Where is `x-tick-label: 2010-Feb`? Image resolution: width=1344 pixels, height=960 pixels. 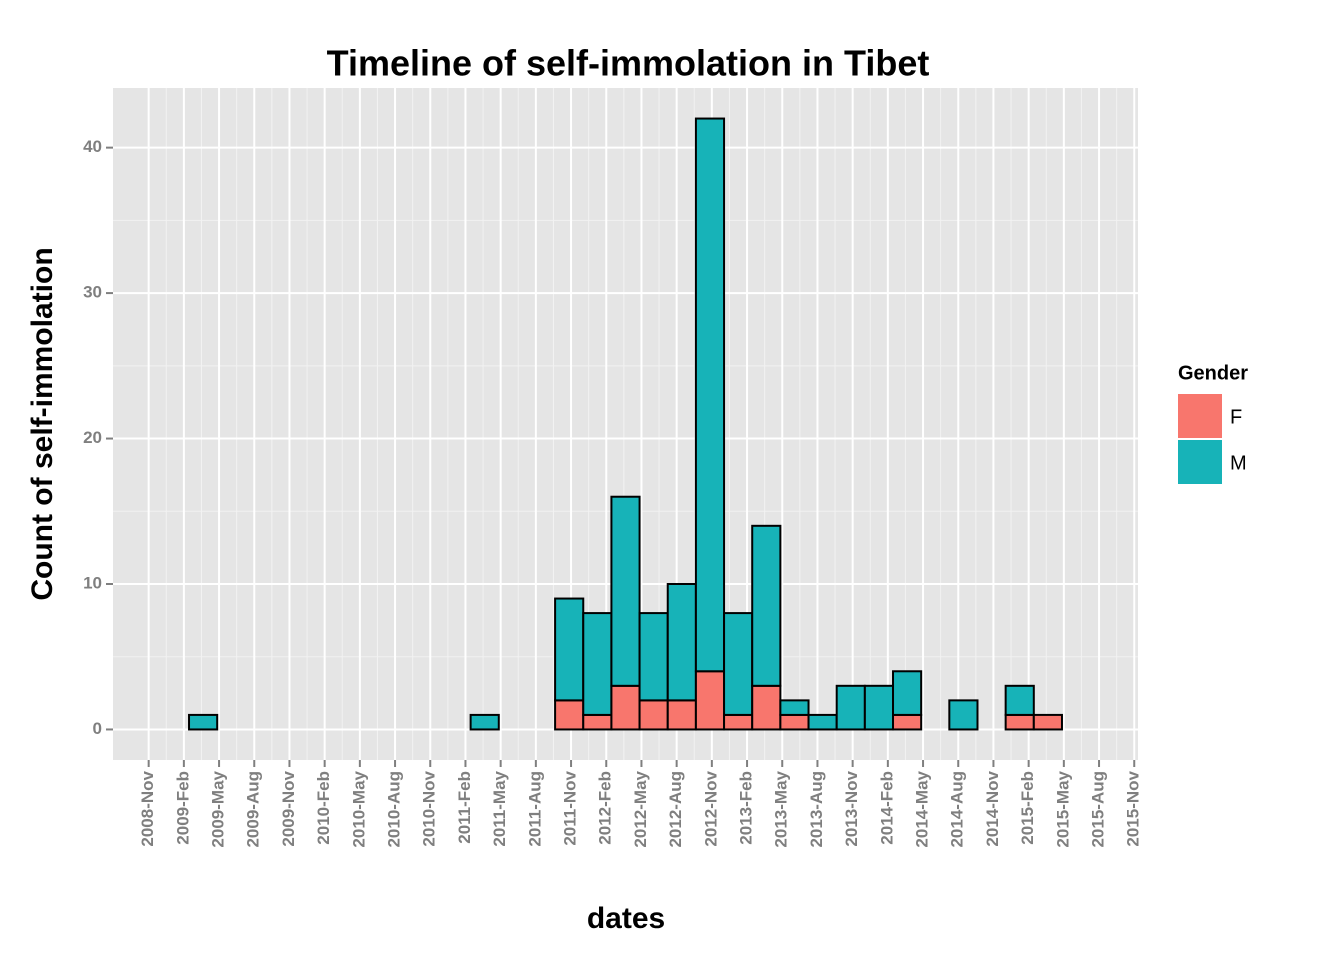
x-tick-label: 2010-Feb is located at coordinates (323, 808).